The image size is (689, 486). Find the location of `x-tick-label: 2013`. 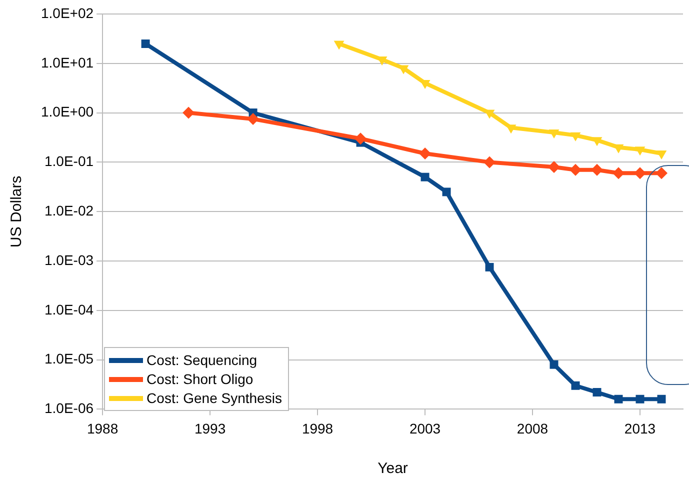

x-tick-label: 2013 is located at coordinates (640, 428).